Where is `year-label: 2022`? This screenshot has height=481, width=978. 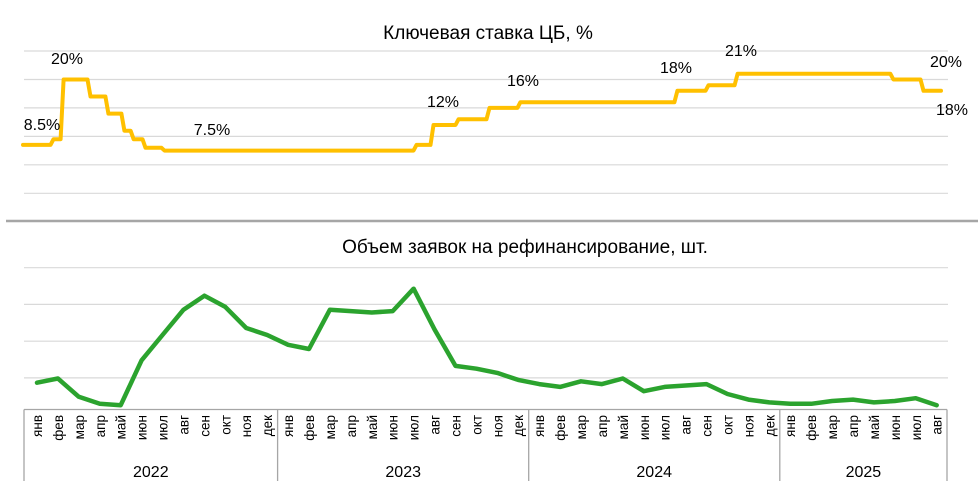 year-label: 2022 is located at coordinates (151, 472).